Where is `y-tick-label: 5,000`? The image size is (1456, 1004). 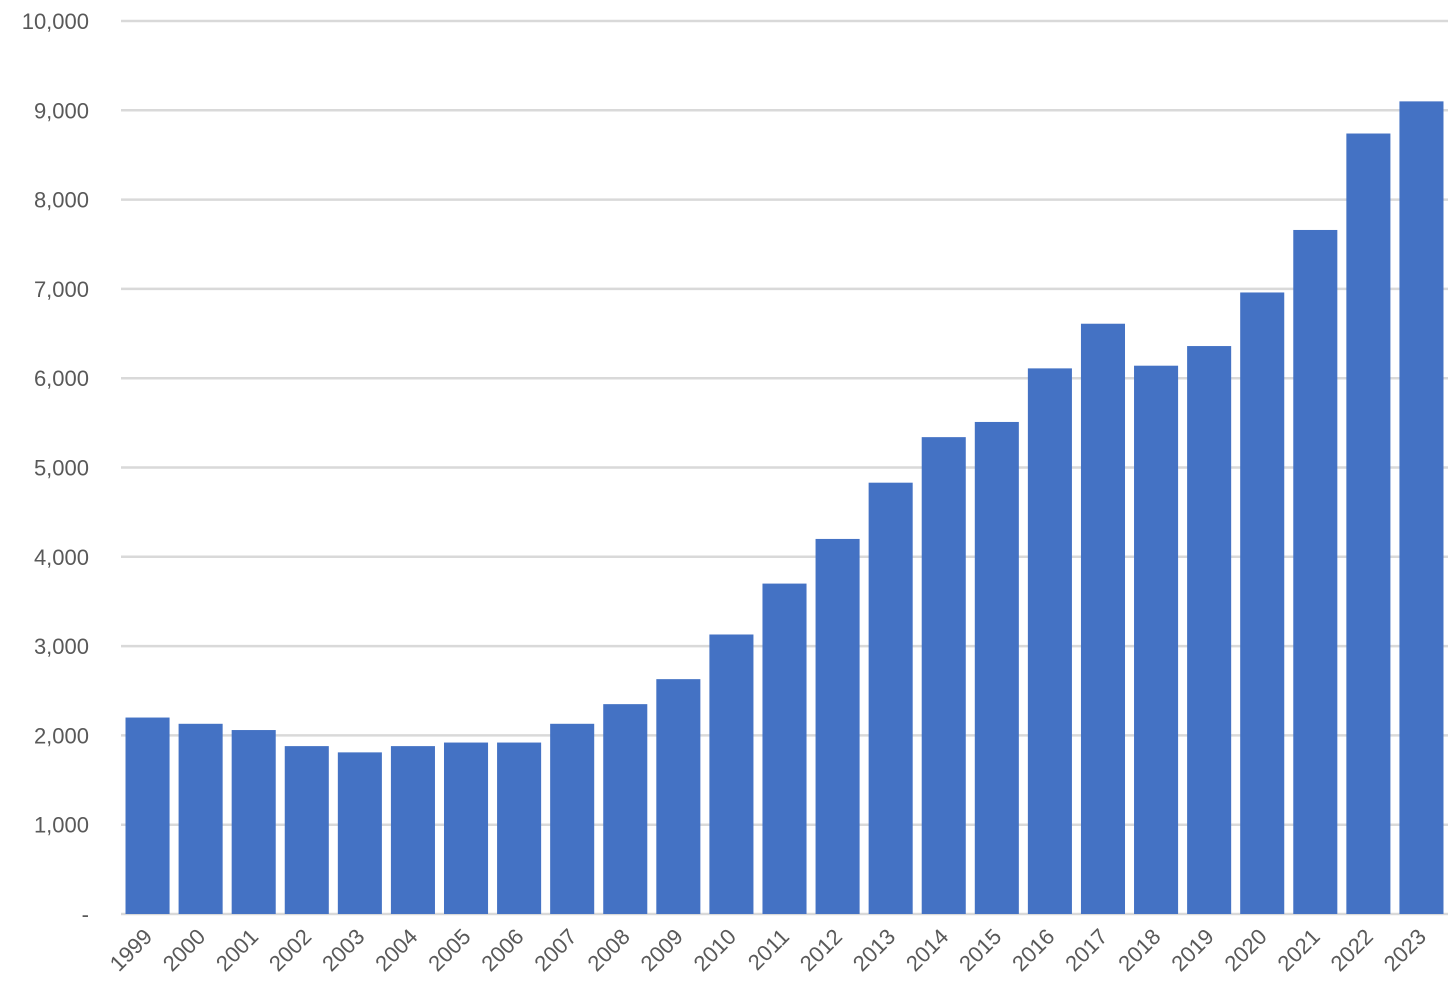
y-tick-label: 5,000 is located at coordinates (61, 468).